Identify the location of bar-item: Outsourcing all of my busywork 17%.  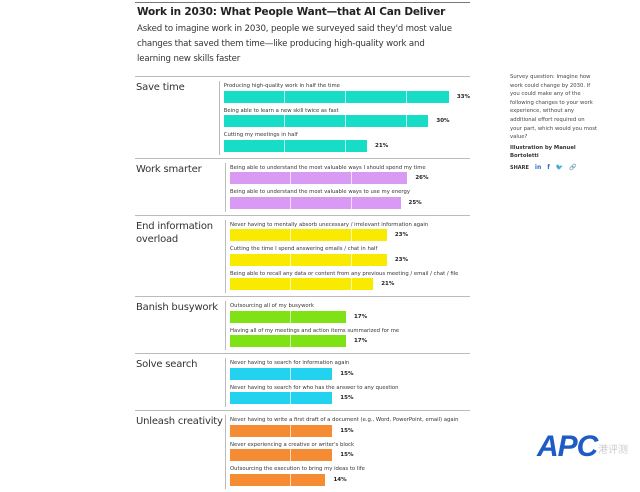
(350, 313).